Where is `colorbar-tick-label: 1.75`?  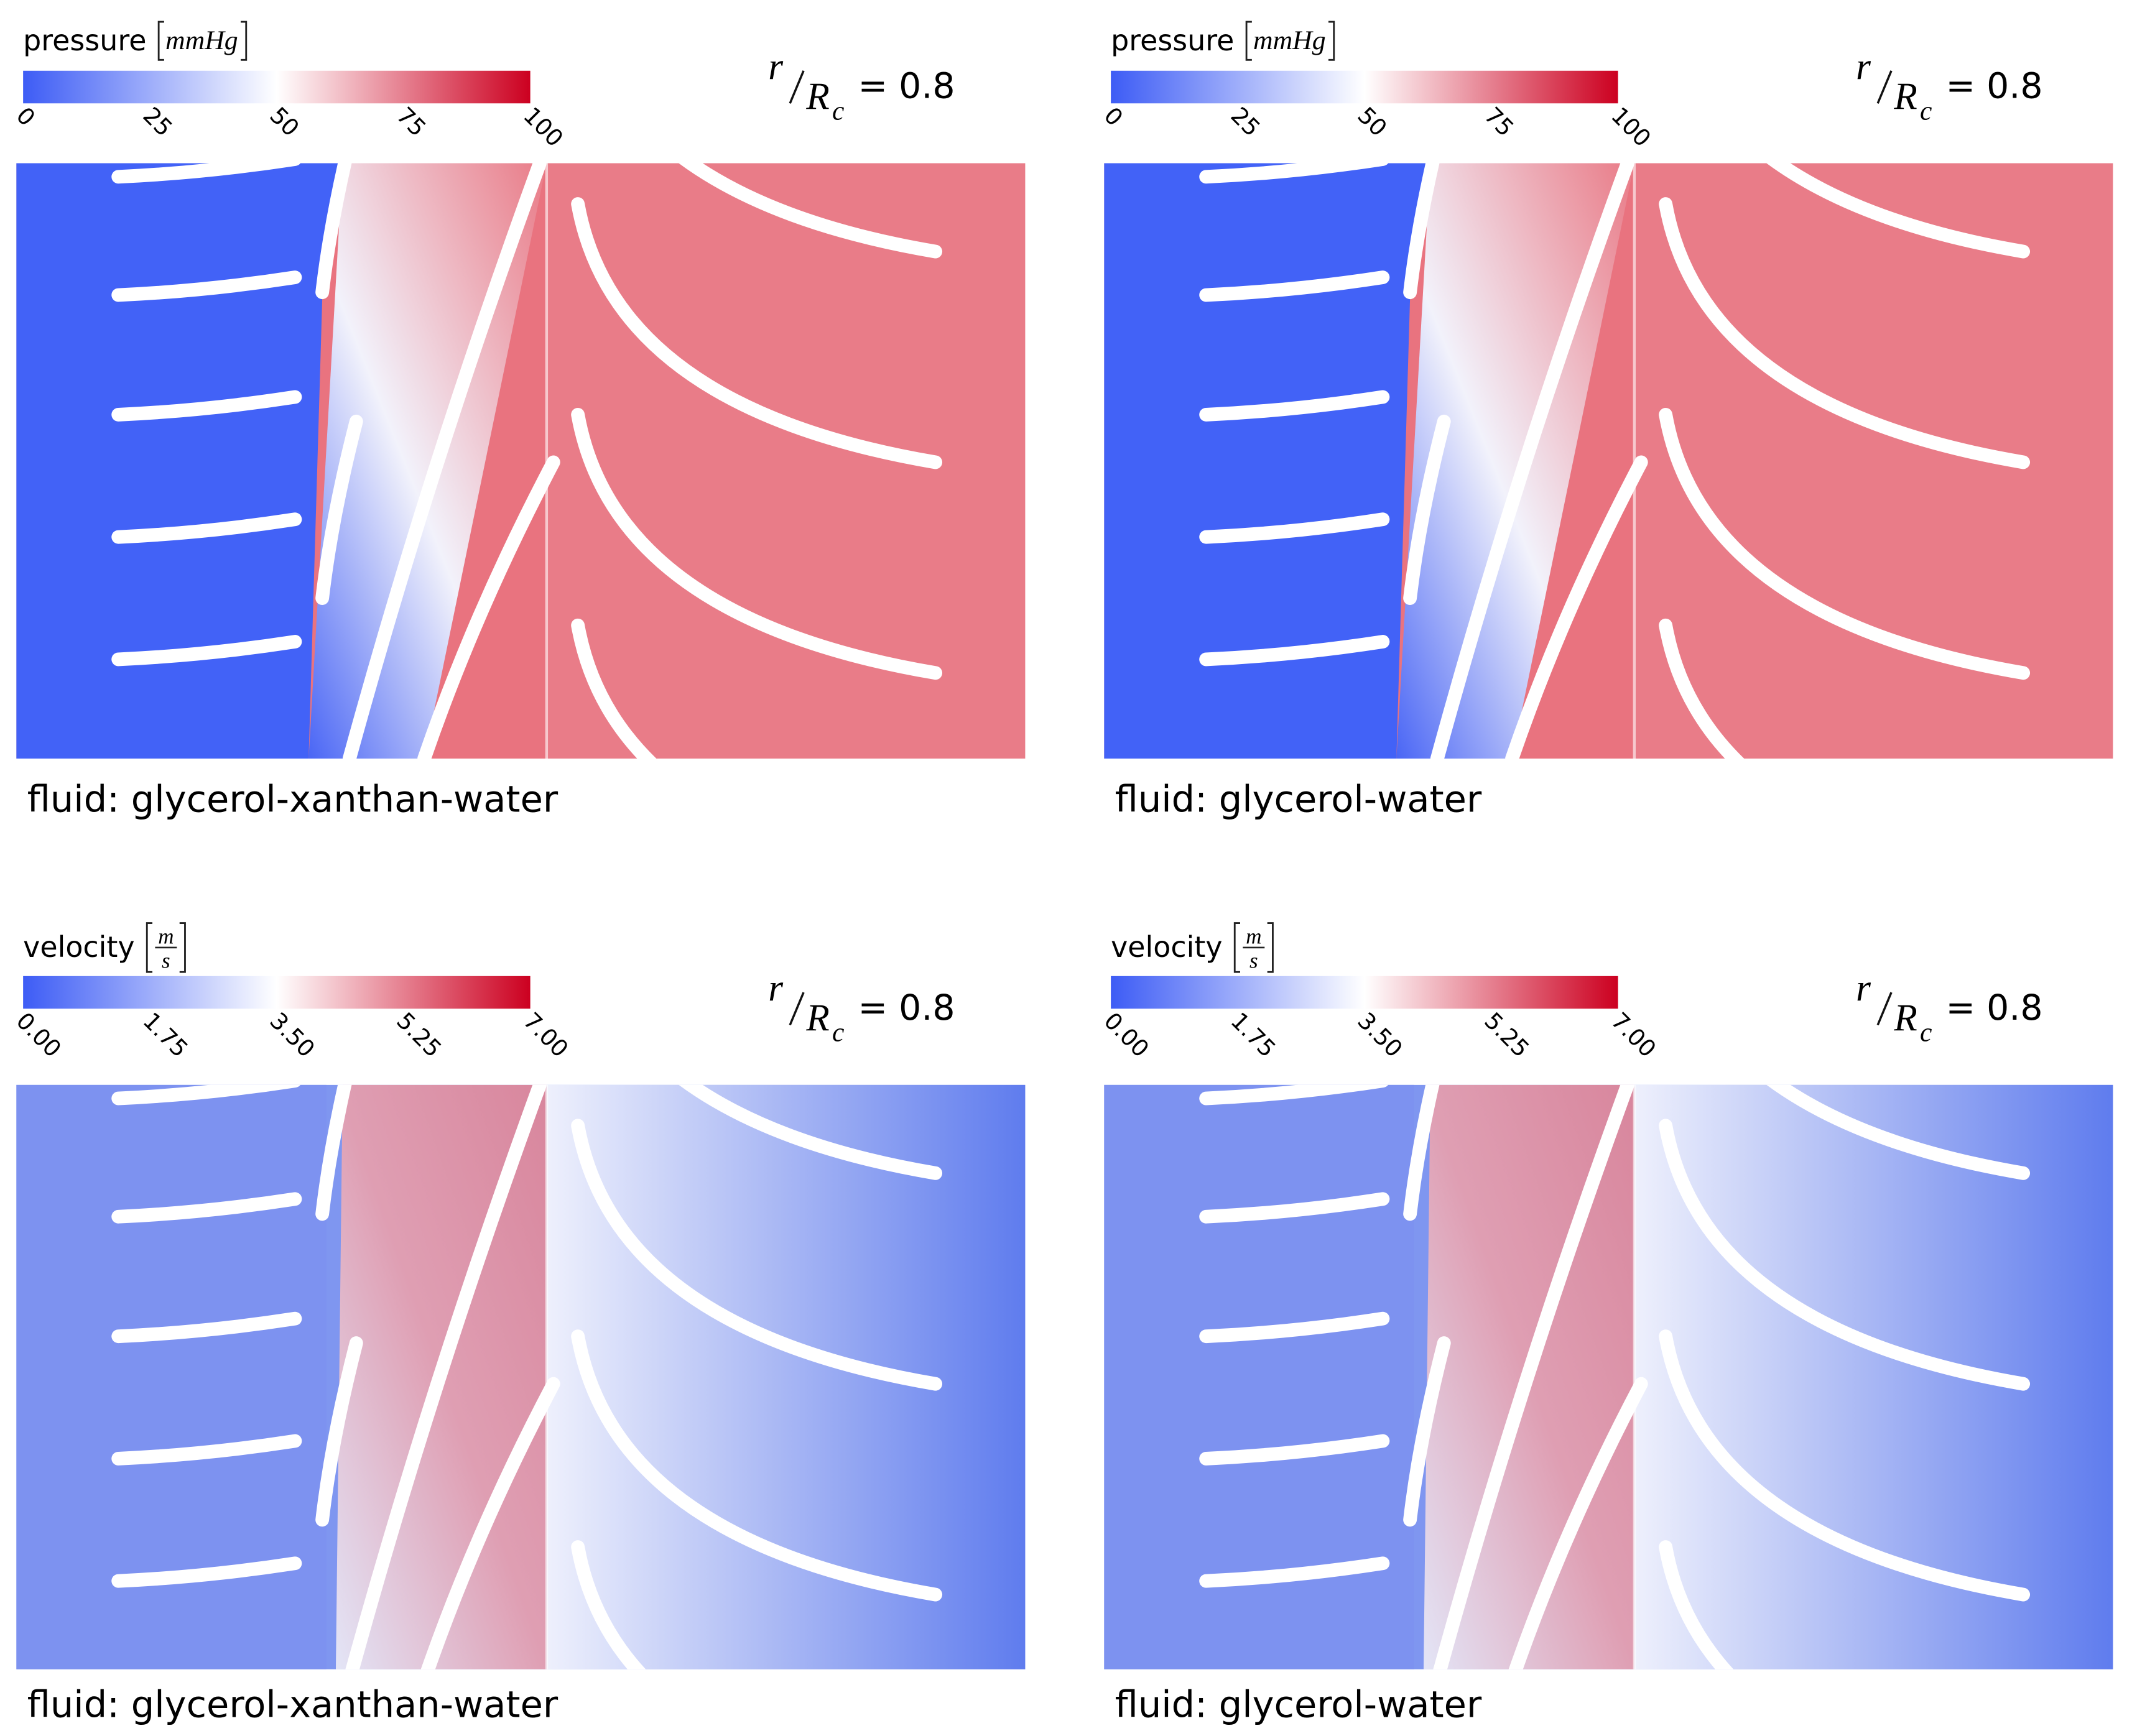
colorbar-tick-label: 1.75 is located at coordinates (165, 1035).